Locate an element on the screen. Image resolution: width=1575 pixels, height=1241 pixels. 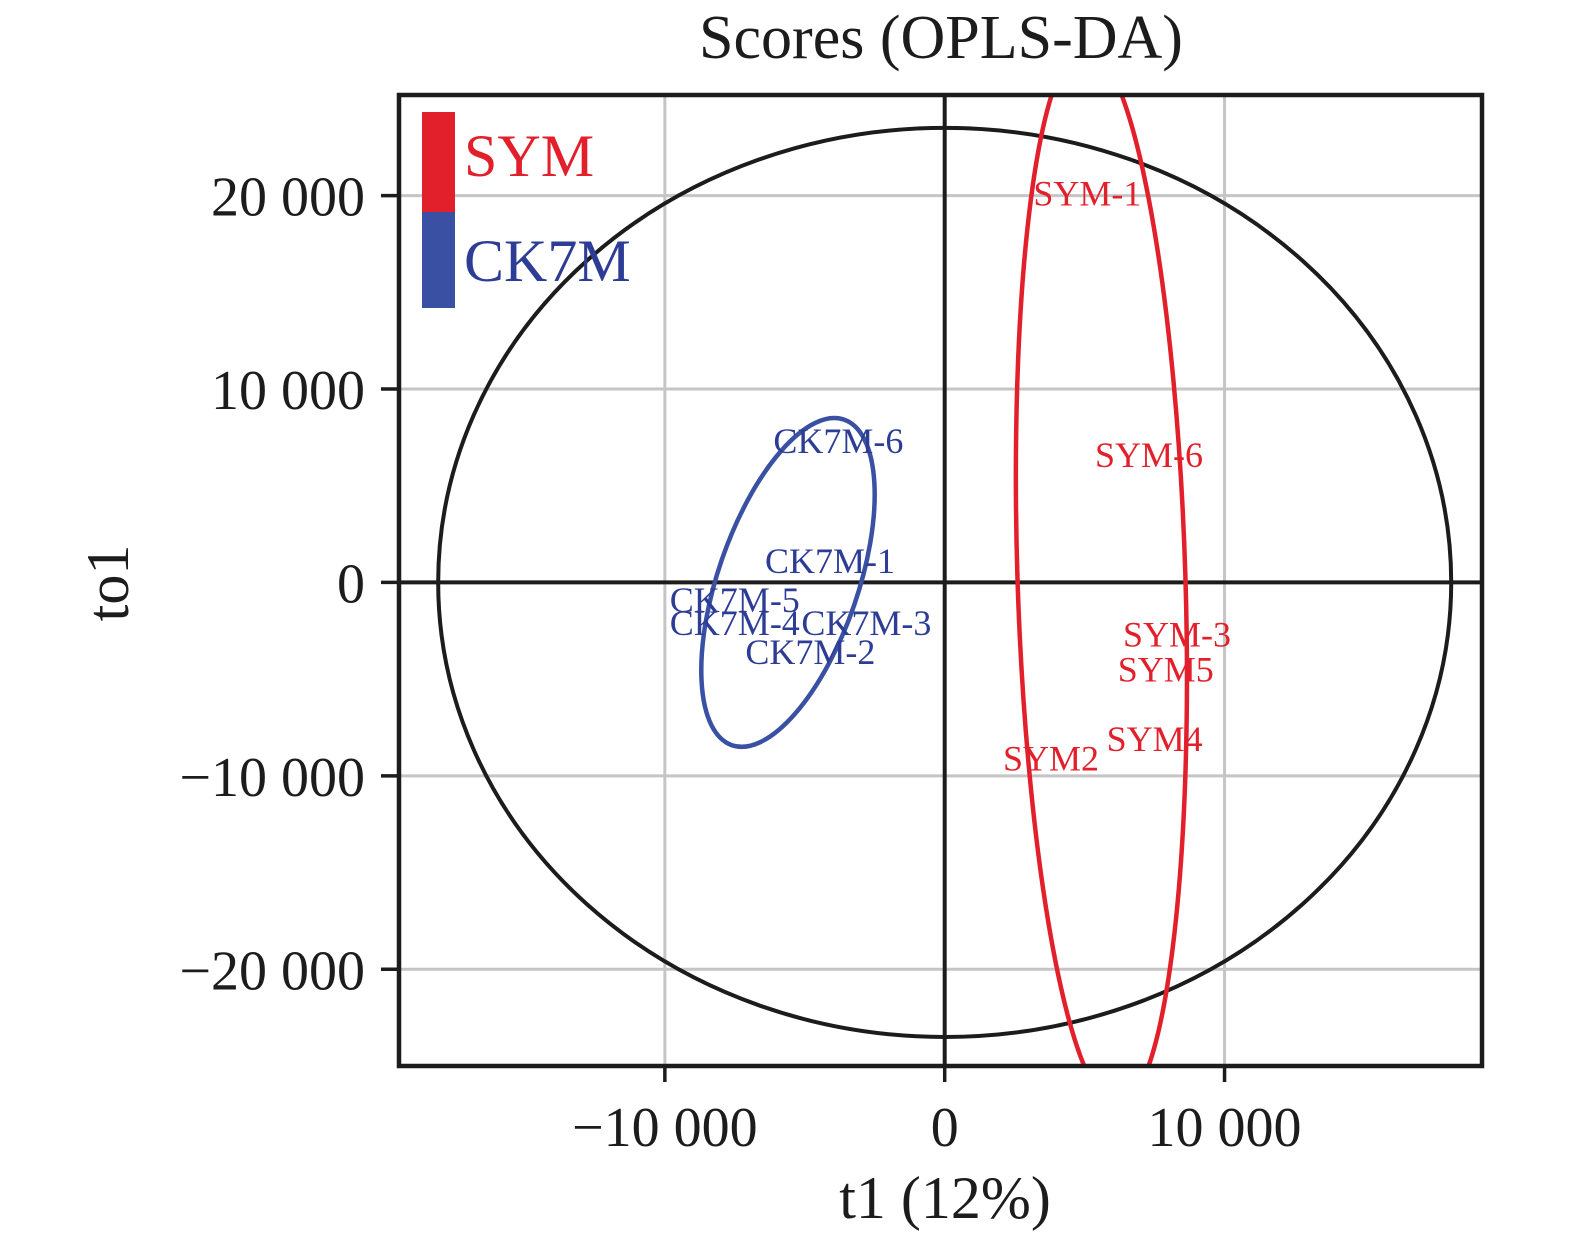
x-tick-label: −10 000 is located at coordinates (665, 1128).